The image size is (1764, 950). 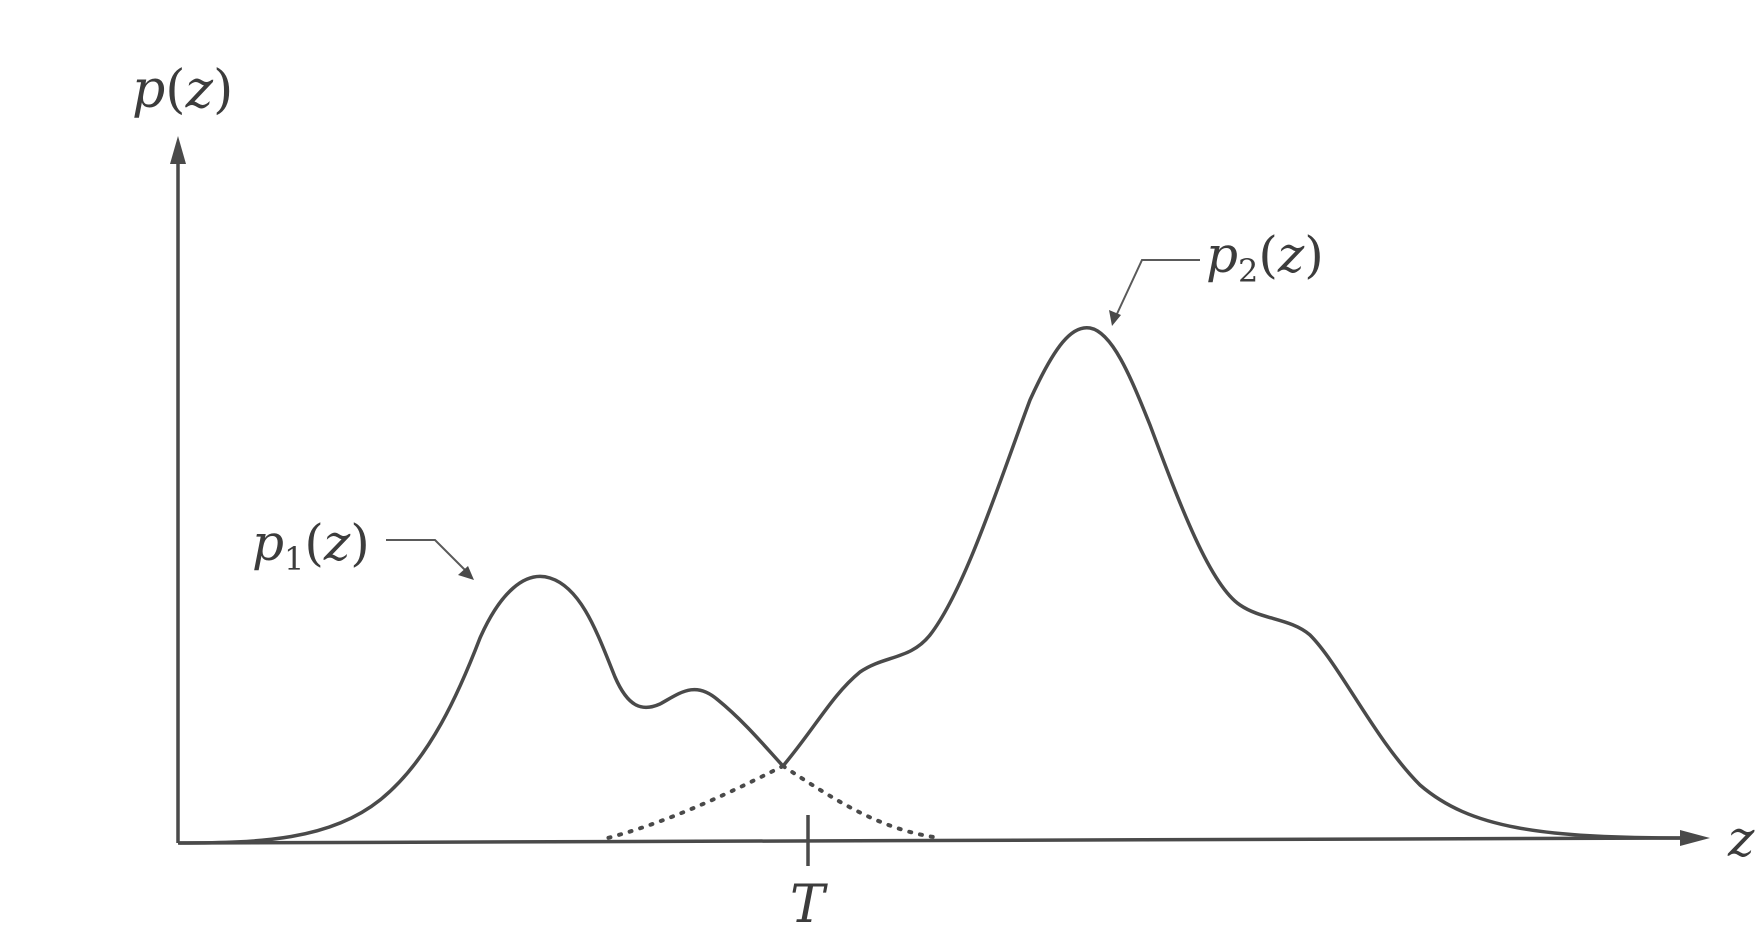 I want to click on y-axis-label: p(z), so click(x=182, y=90).